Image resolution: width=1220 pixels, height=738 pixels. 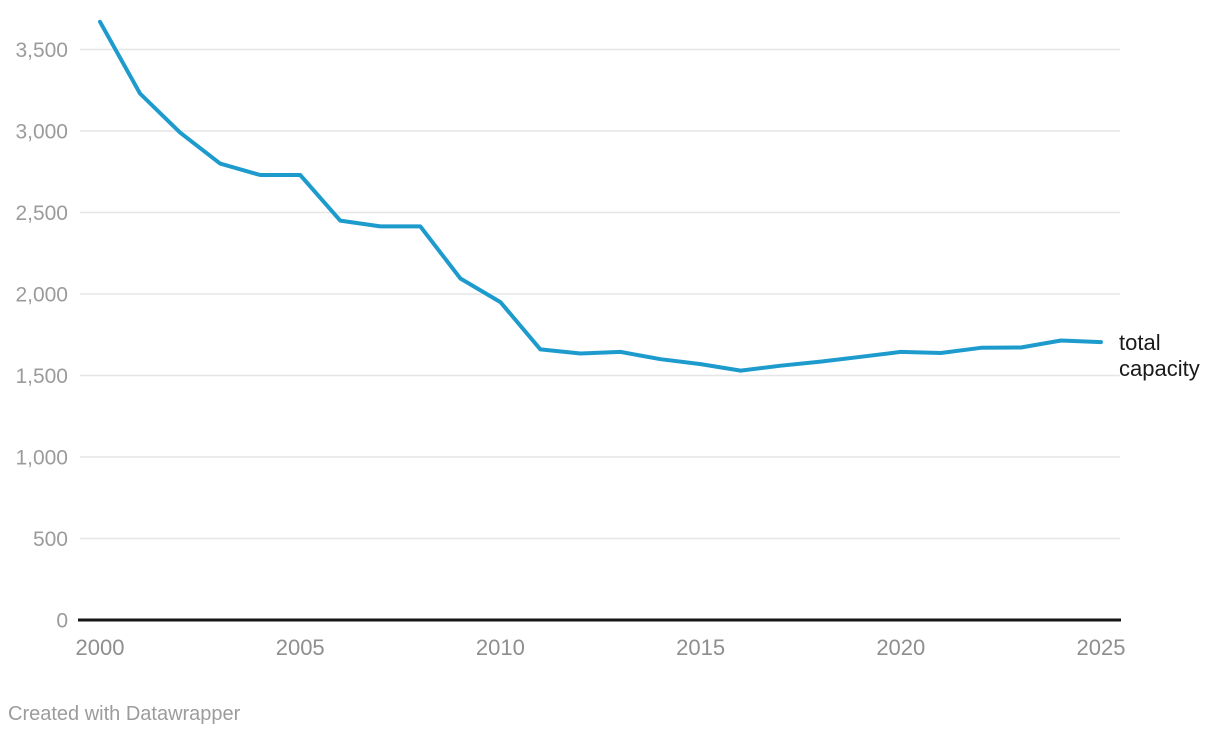 I want to click on y-axis-tick-label: 1,500, so click(x=41, y=376).